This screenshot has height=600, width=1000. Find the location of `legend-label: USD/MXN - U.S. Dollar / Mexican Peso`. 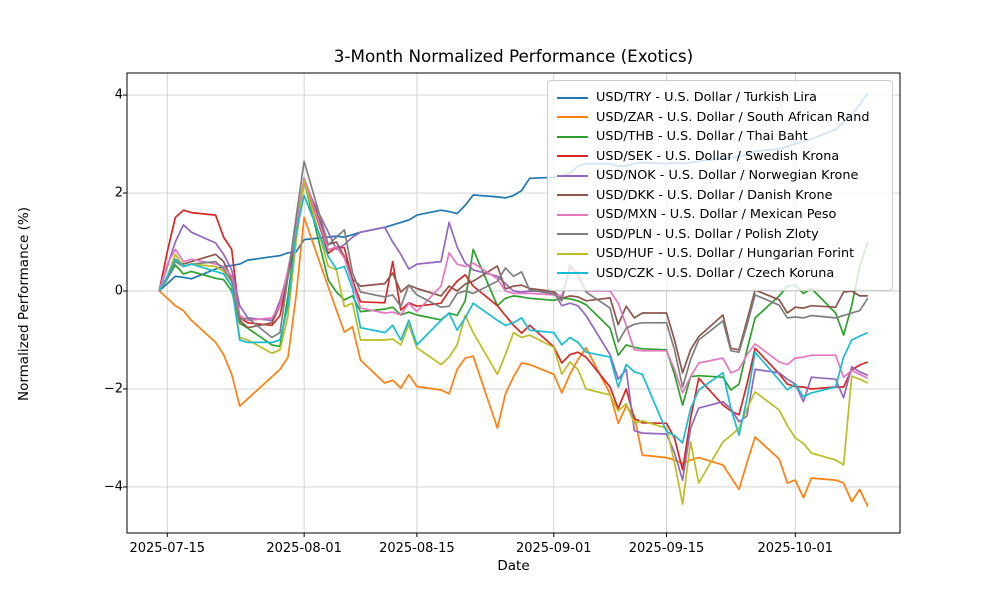

legend-label: USD/MXN - U.S. Dollar / Mexican Peso is located at coordinates (716, 215).